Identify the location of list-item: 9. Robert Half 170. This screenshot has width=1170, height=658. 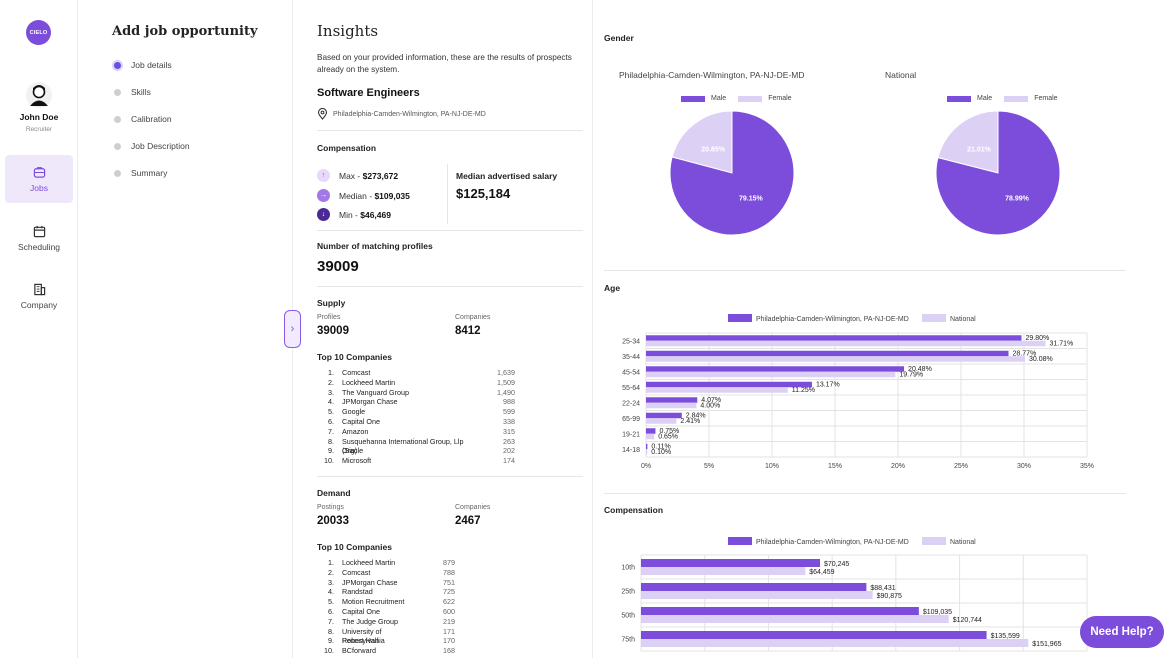
(391, 641).